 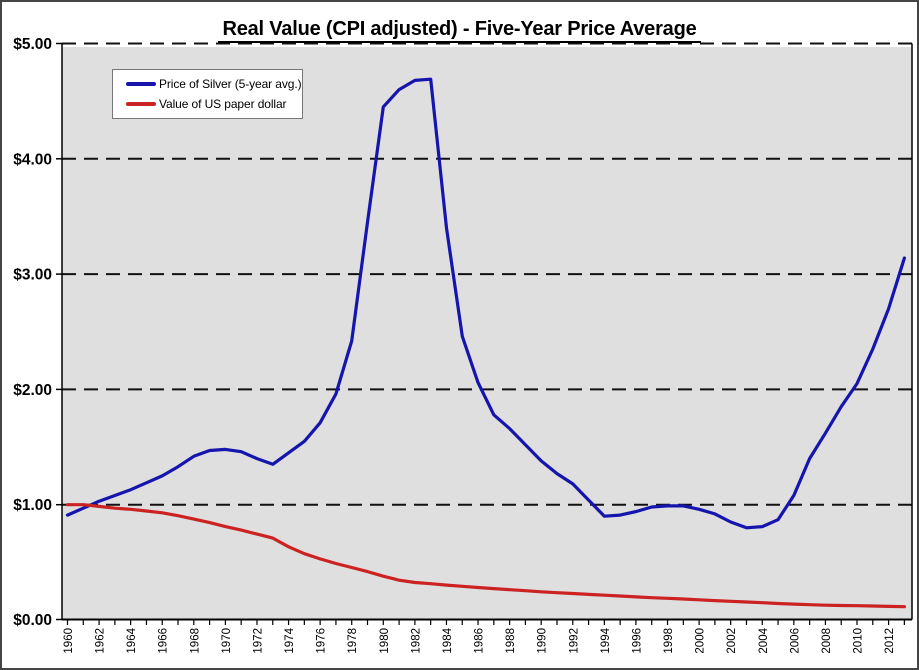 I want to click on x-axis-label: 1962, so click(x=101, y=641).